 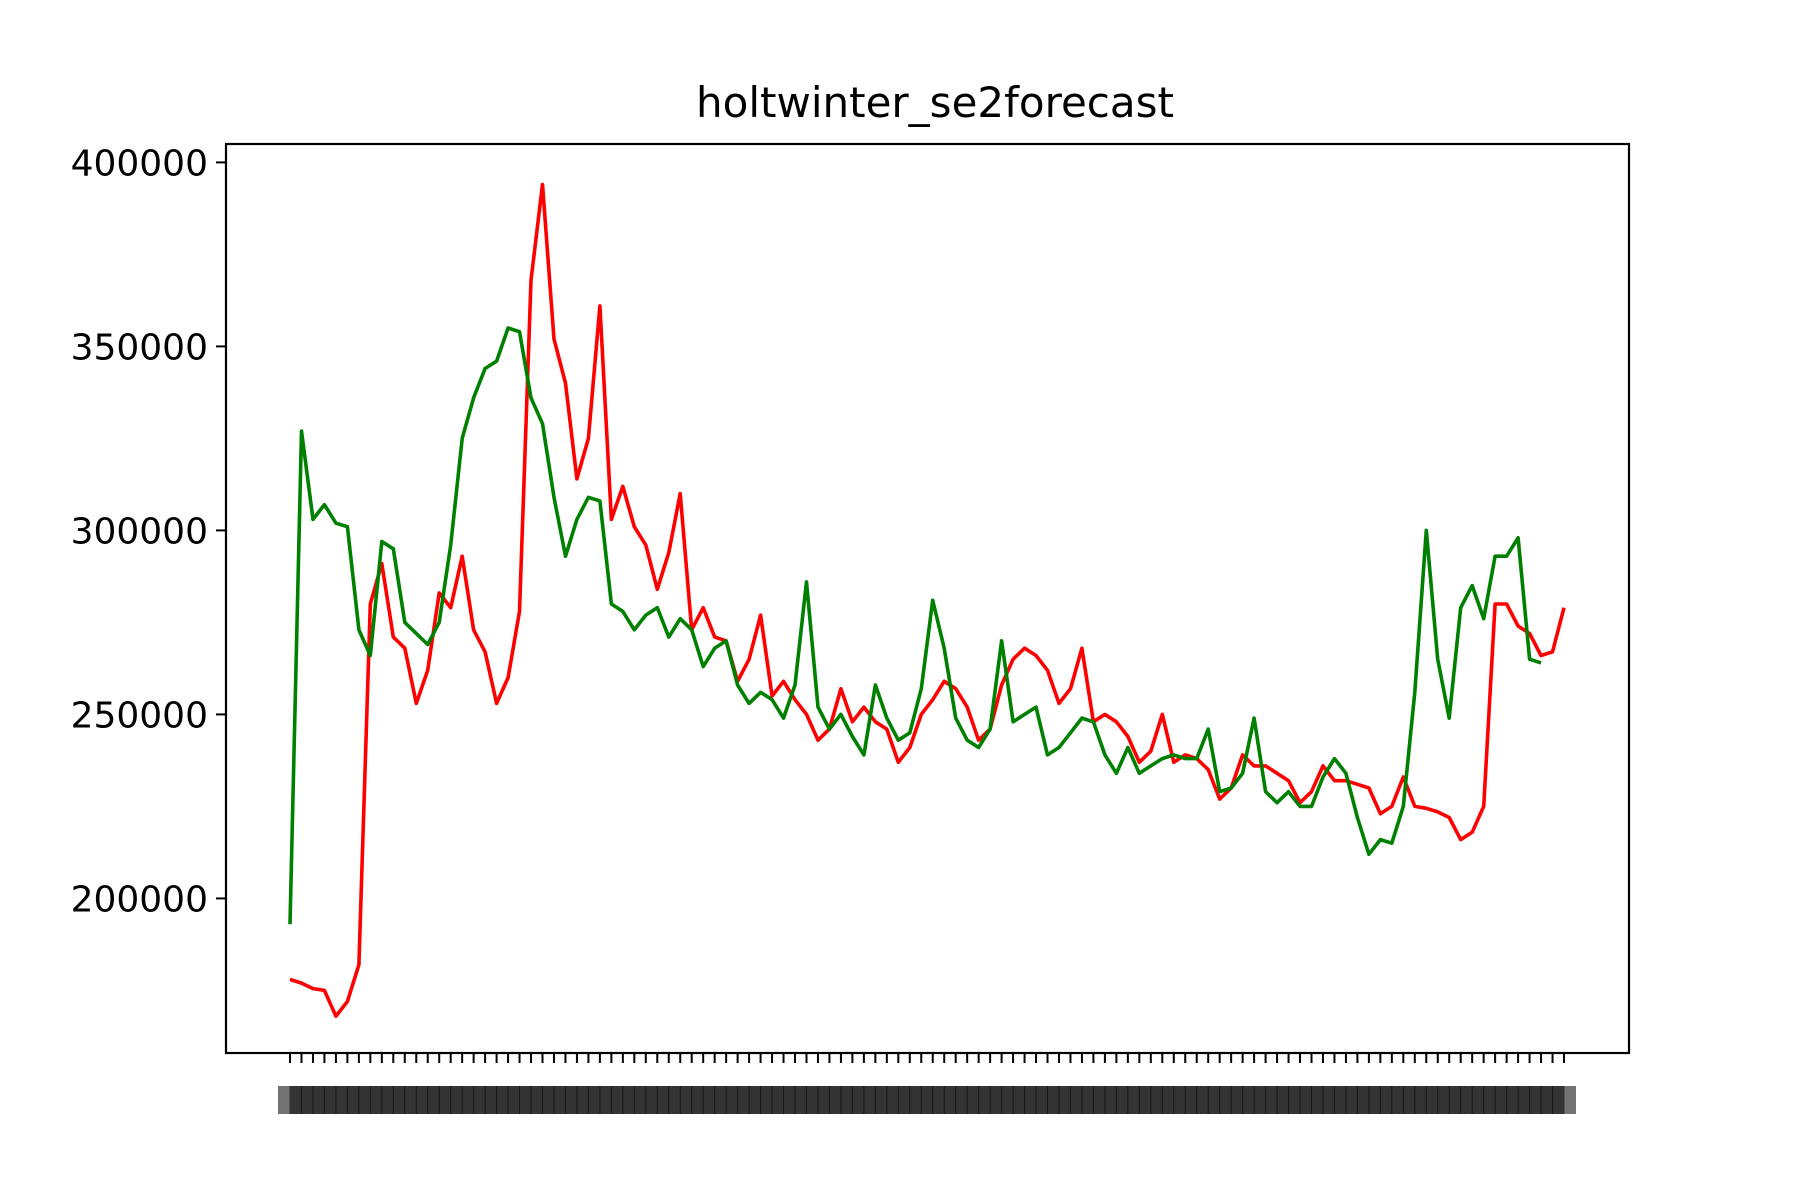 What do you see at coordinates (1564, 1100) in the screenshot?
I see `x-tick-label-overlap` at bounding box center [1564, 1100].